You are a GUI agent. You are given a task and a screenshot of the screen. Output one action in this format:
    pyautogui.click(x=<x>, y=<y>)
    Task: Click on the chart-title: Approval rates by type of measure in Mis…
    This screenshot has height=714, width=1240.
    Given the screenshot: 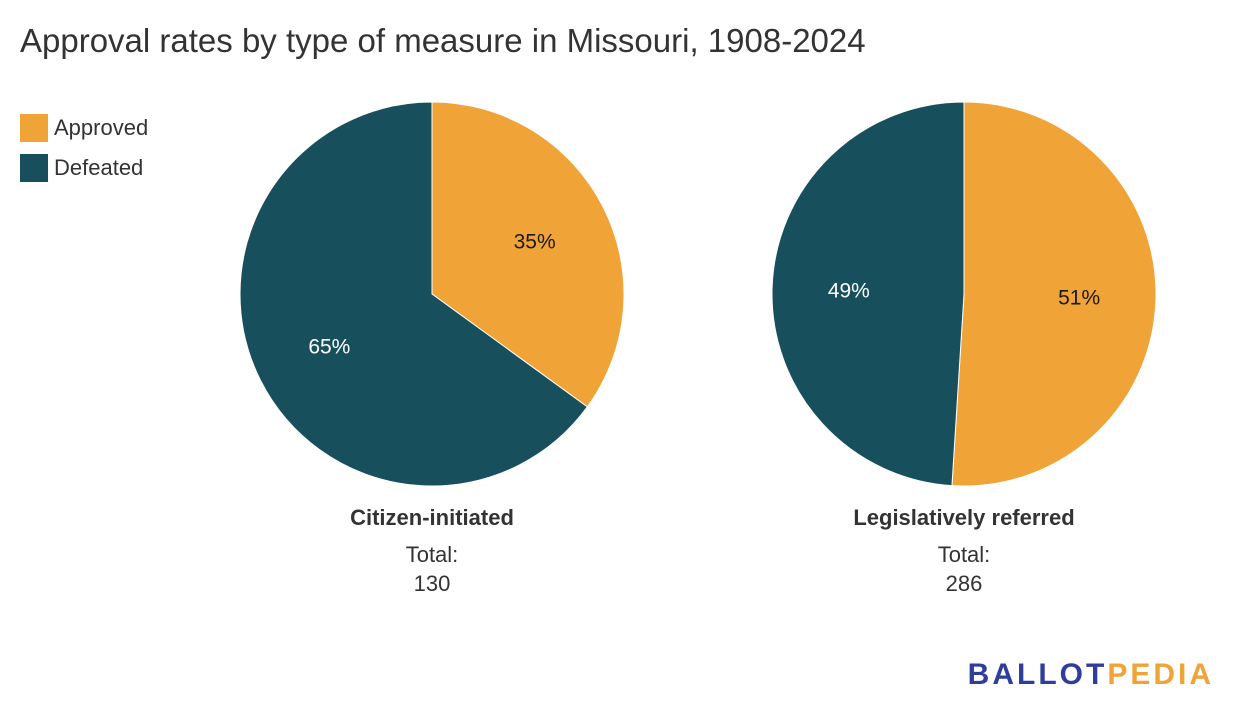 What is the action you would take?
    pyautogui.click(x=443, y=40)
    